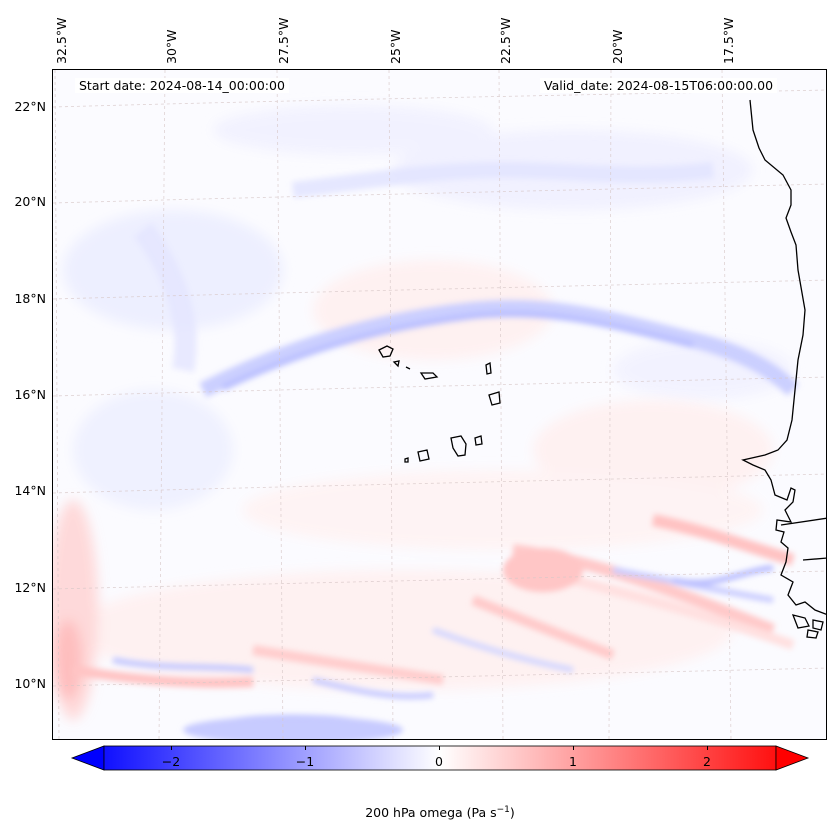  I want to click on colorbar-tick-label: 2, so click(707, 761).